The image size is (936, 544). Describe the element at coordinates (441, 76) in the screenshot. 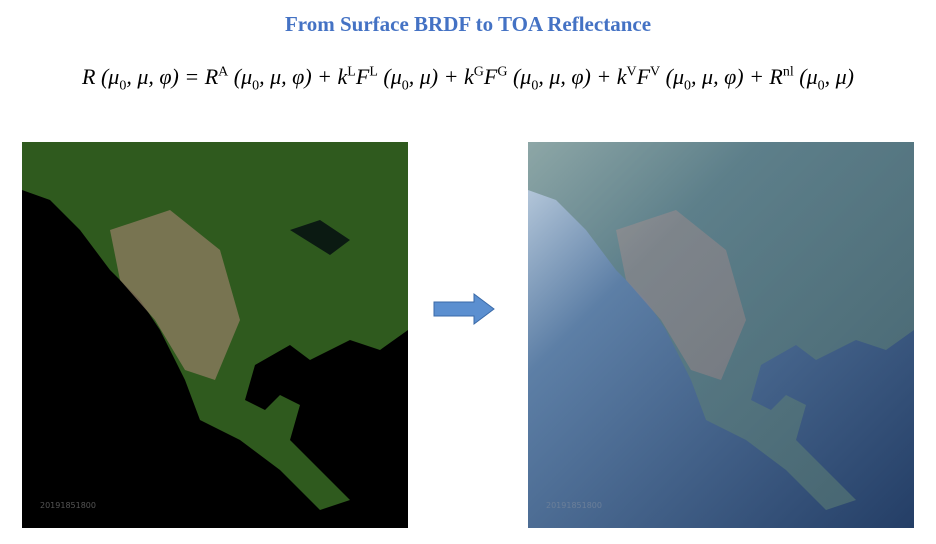

I see `equation-text: , μ) + k` at that location.